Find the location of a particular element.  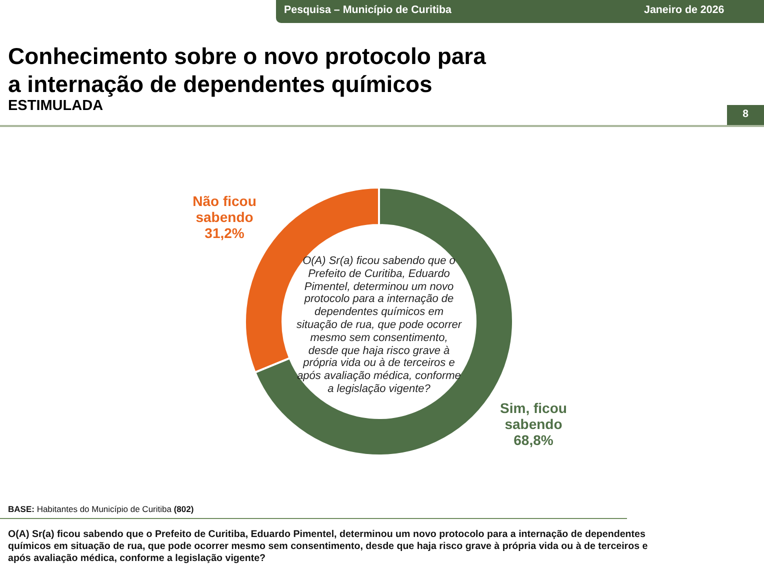

text: Pesquisa – Município de Curitiba is located at coordinates (368, 10).